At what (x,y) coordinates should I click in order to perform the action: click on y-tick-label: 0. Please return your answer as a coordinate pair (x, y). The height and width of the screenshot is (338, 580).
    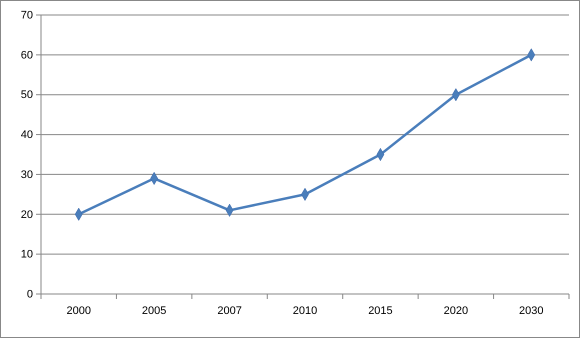
    Looking at the image, I should click on (29, 294).